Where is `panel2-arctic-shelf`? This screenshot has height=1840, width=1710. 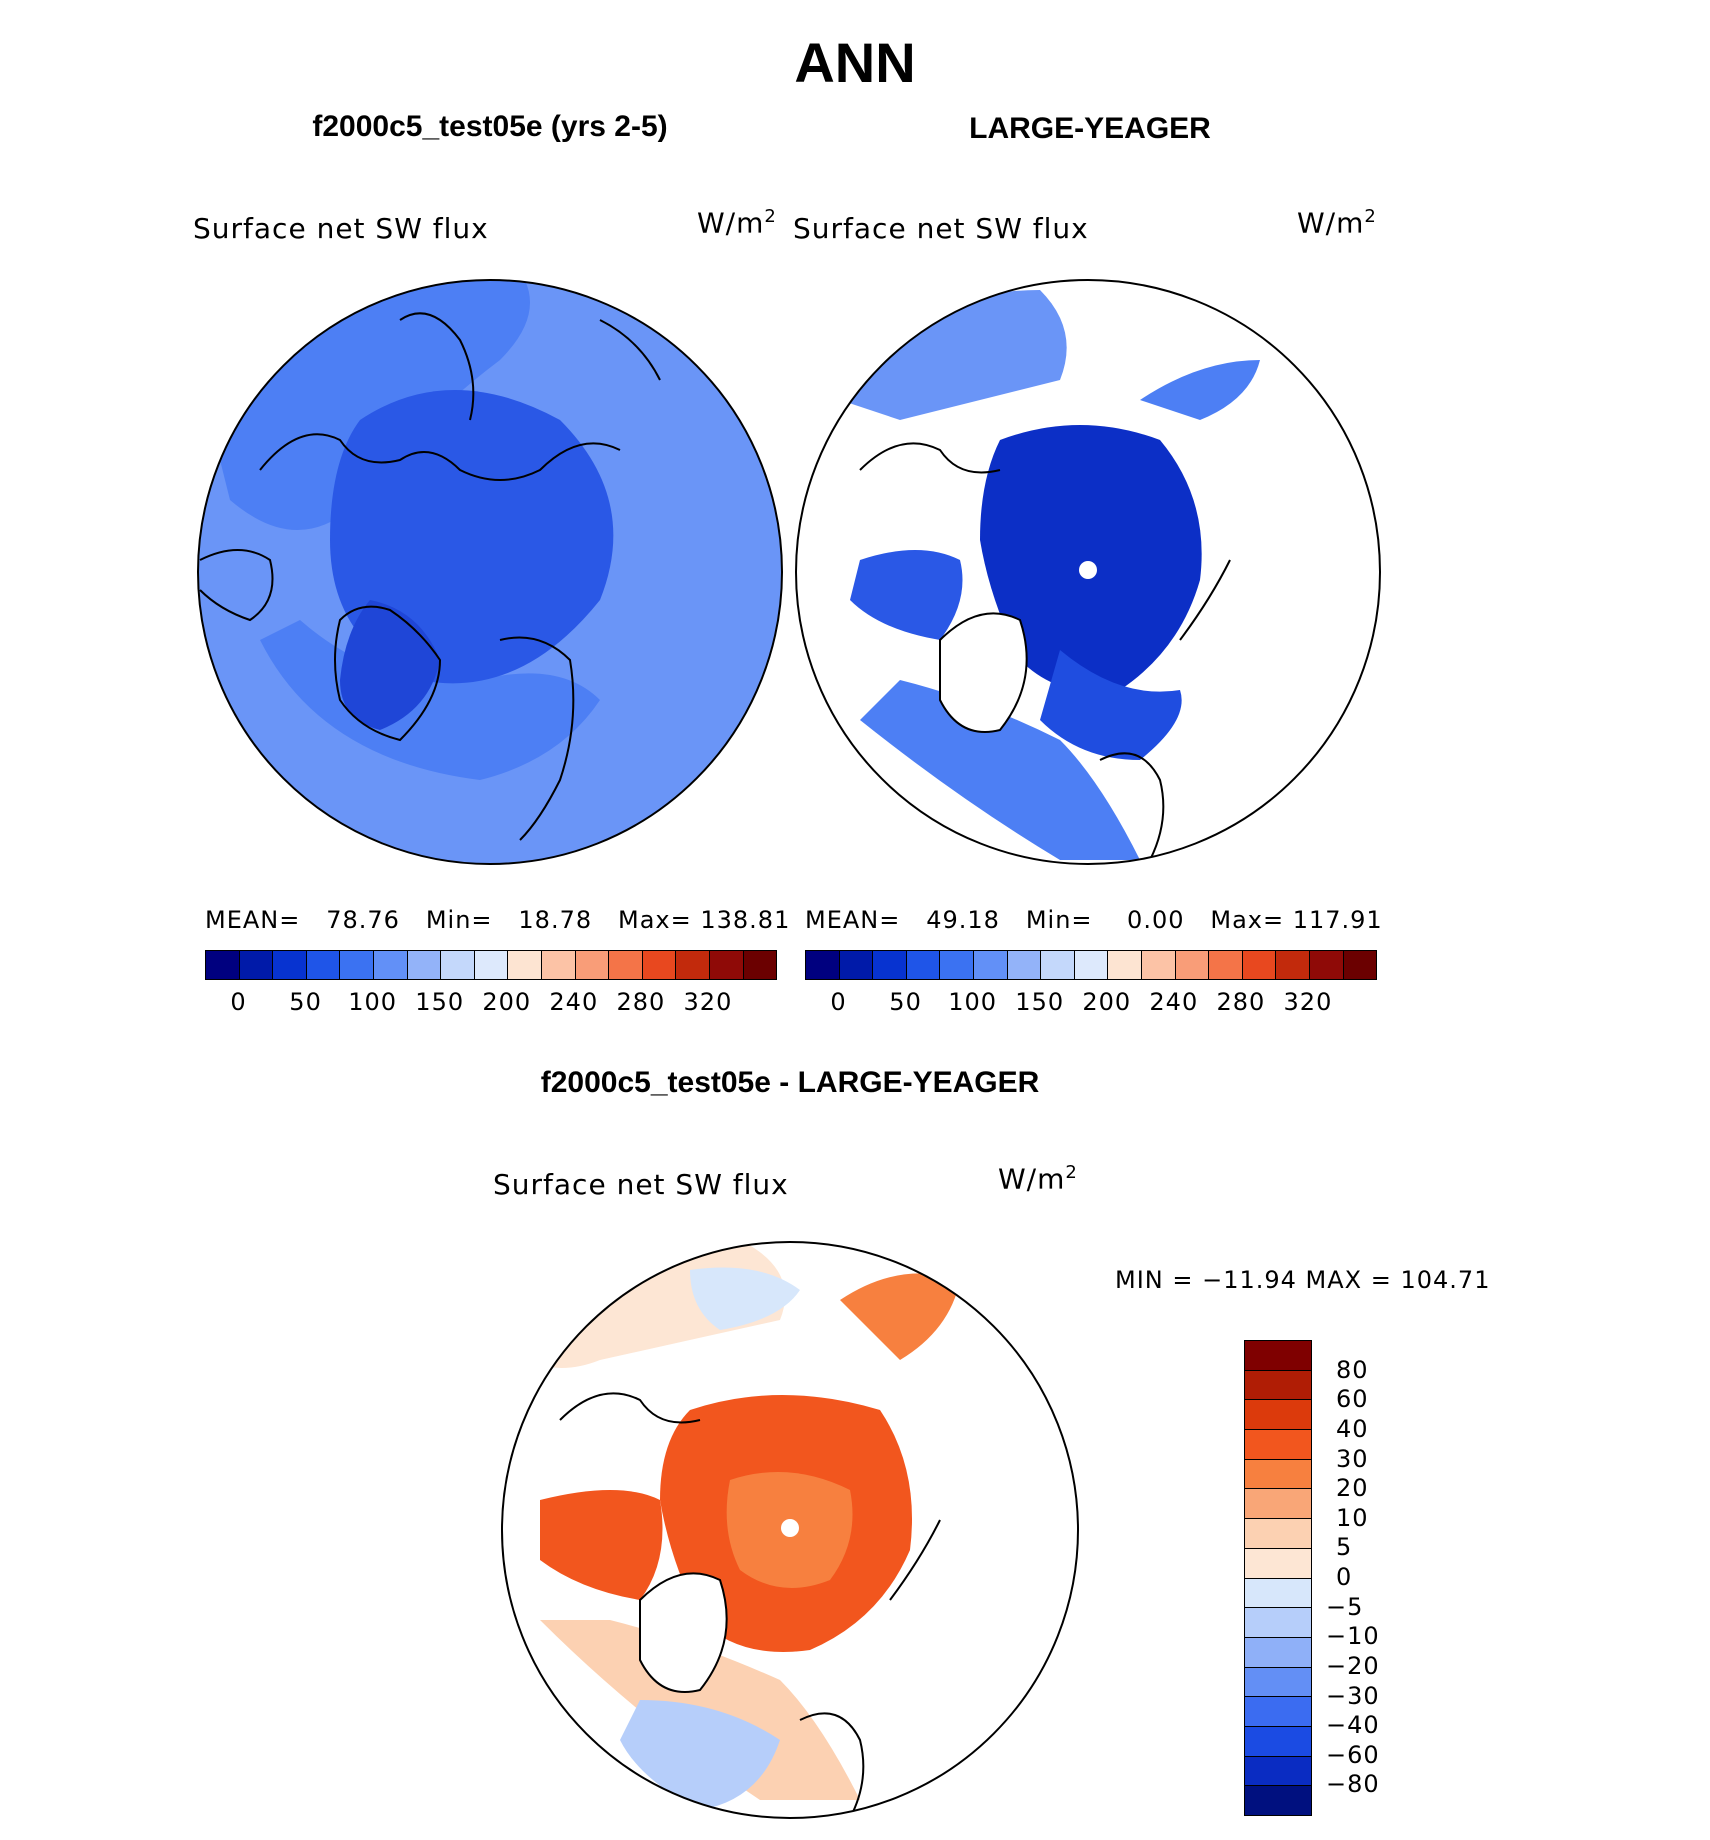 panel2-arctic-shelf is located at coordinates (1111, 705).